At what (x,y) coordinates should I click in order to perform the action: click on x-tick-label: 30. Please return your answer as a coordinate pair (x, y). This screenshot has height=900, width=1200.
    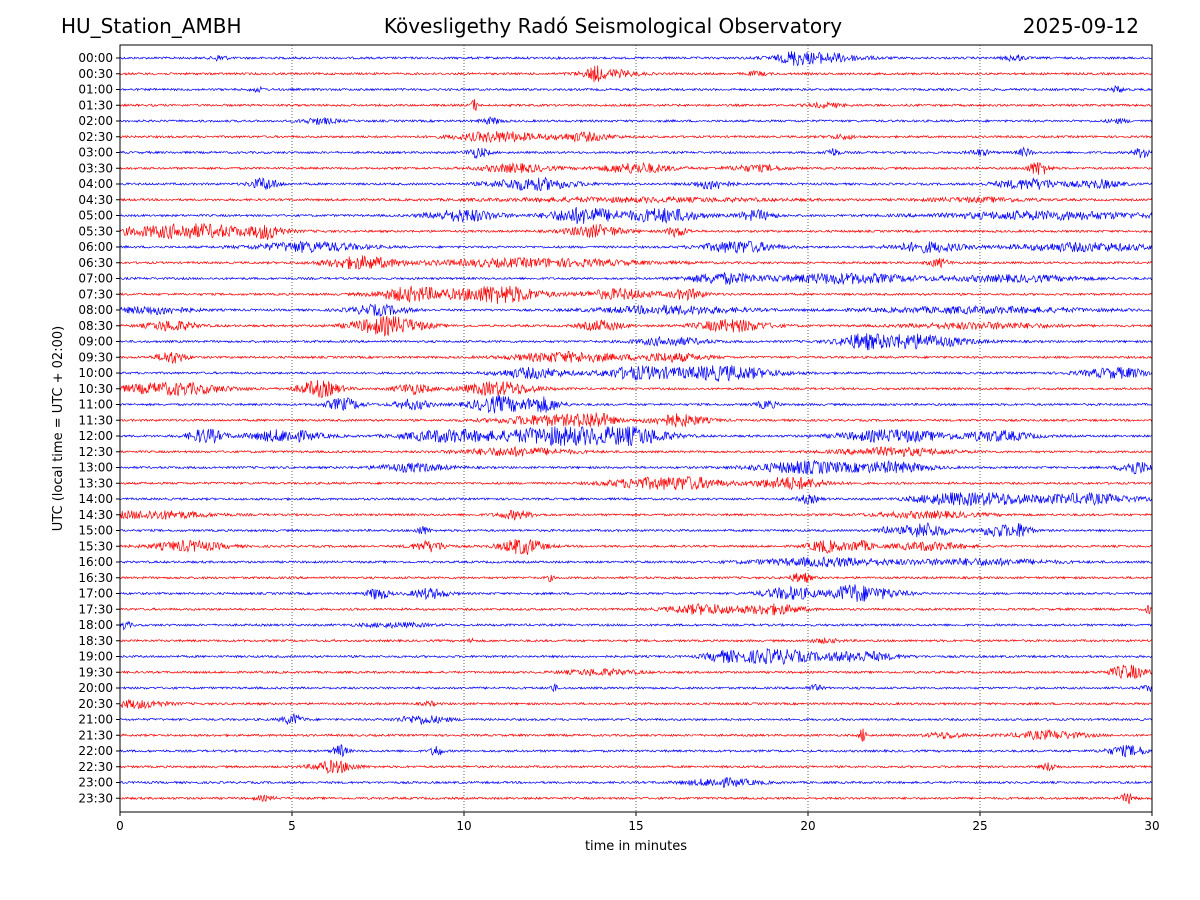
    Looking at the image, I should click on (1151, 826).